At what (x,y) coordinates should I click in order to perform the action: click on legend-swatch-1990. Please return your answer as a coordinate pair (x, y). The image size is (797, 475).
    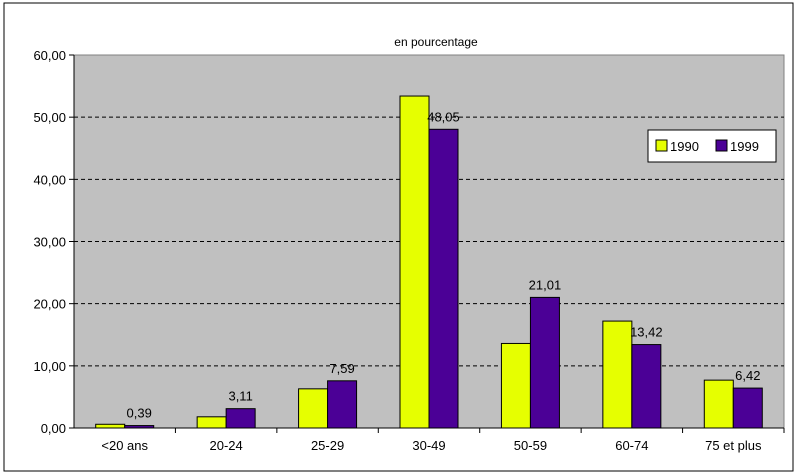
    Looking at the image, I should click on (661, 145).